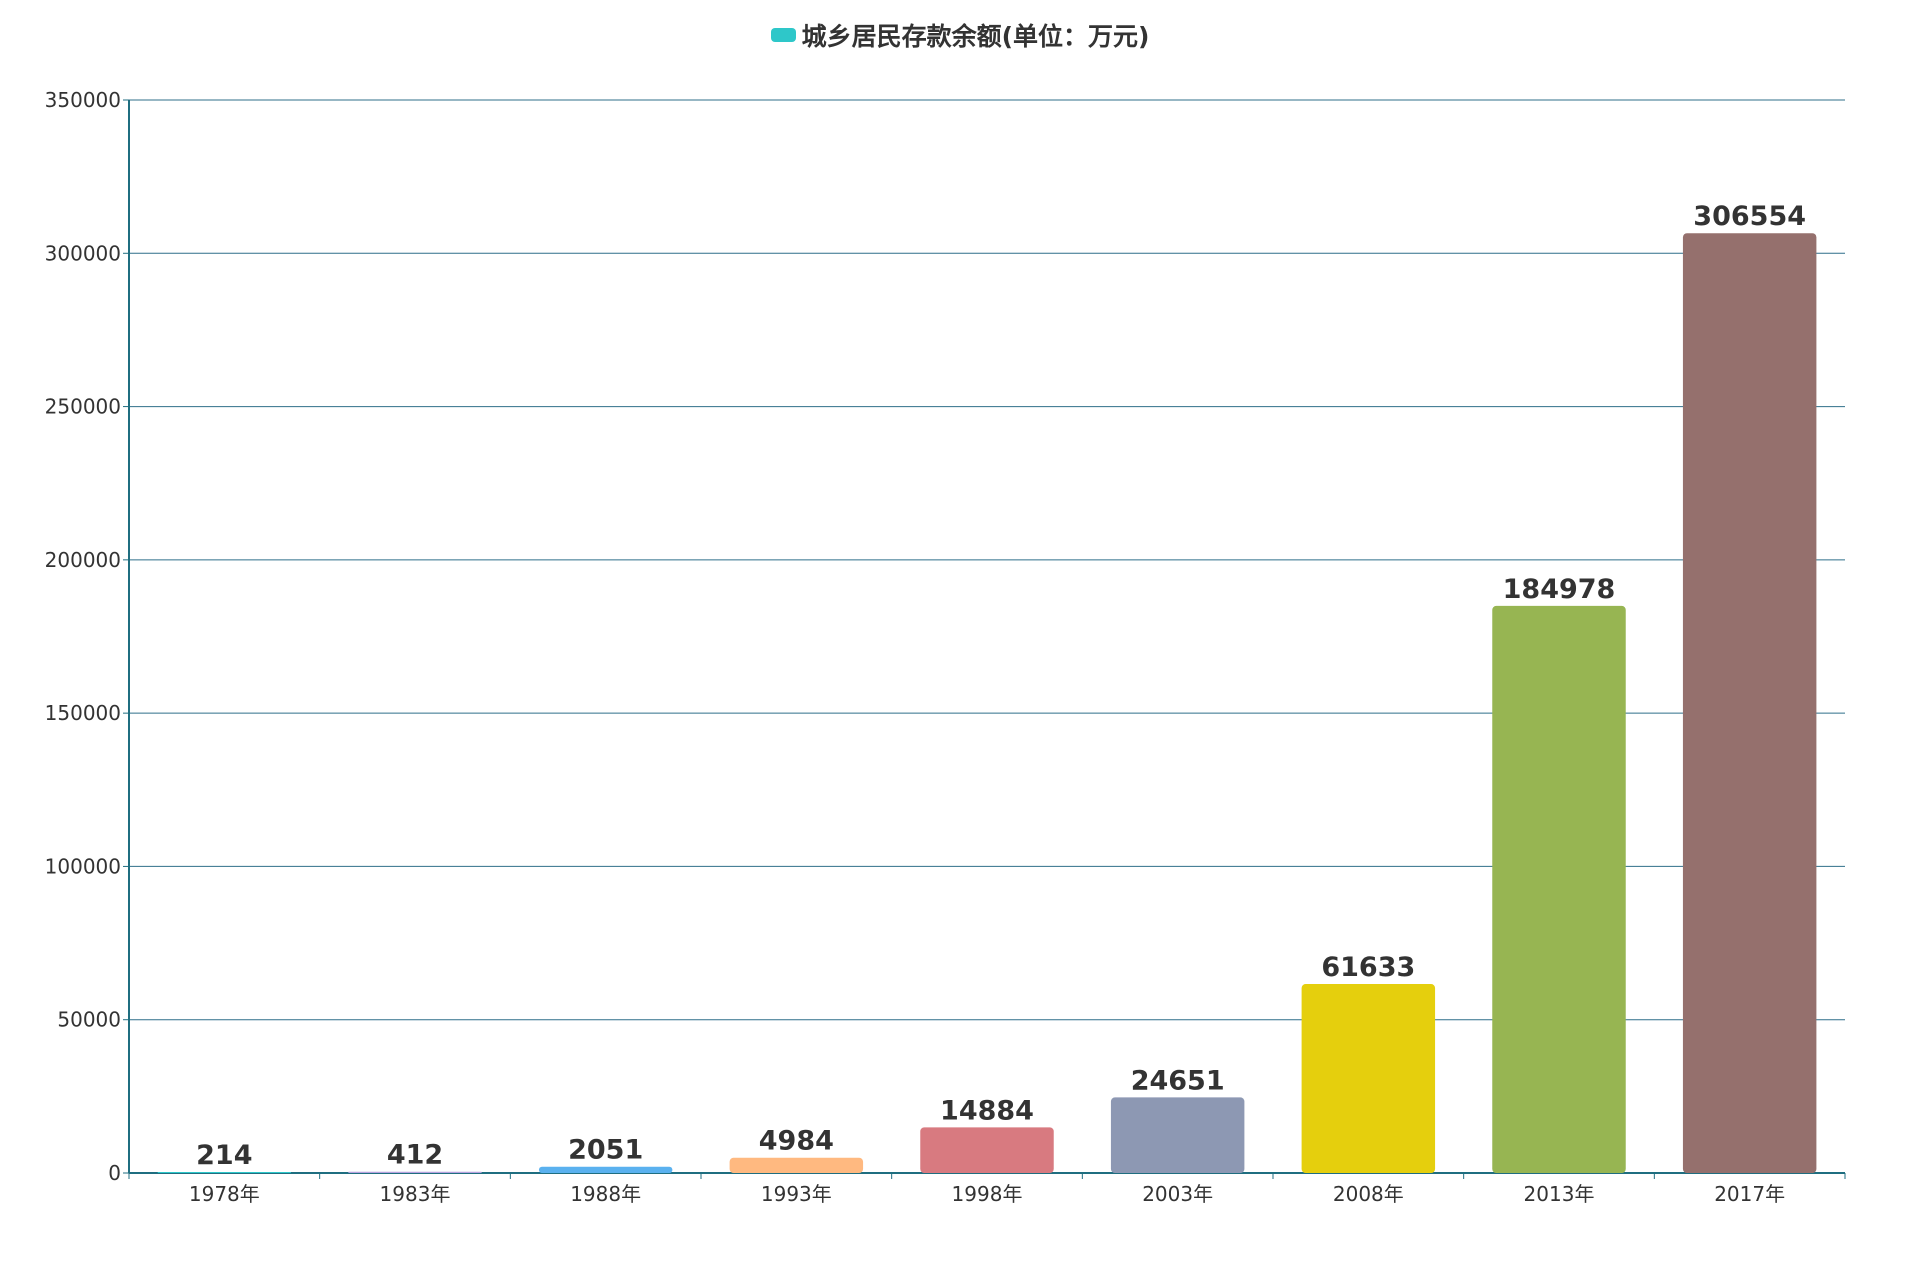  What do you see at coordinates (796, 1141) in the screenshot?
I see `data-label: 4984` at bounding box center [796, 1141].